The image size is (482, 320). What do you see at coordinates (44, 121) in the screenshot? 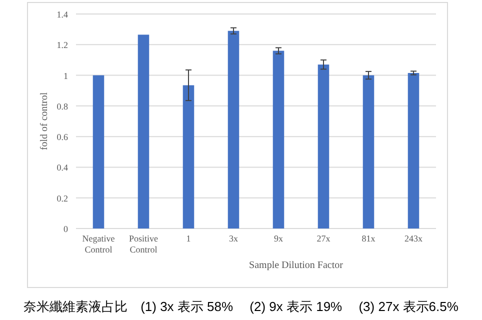
I see `y-axis-title: fold of control` at bounding box center [44, 121].